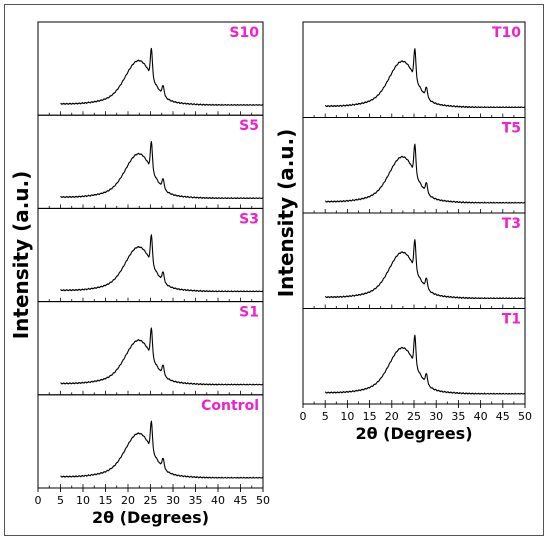 This screenshot has height=542, width=550. Describe the element at coordinates (249, 219) in the screenshot. I see `sample-label-s3: S3` at that location.